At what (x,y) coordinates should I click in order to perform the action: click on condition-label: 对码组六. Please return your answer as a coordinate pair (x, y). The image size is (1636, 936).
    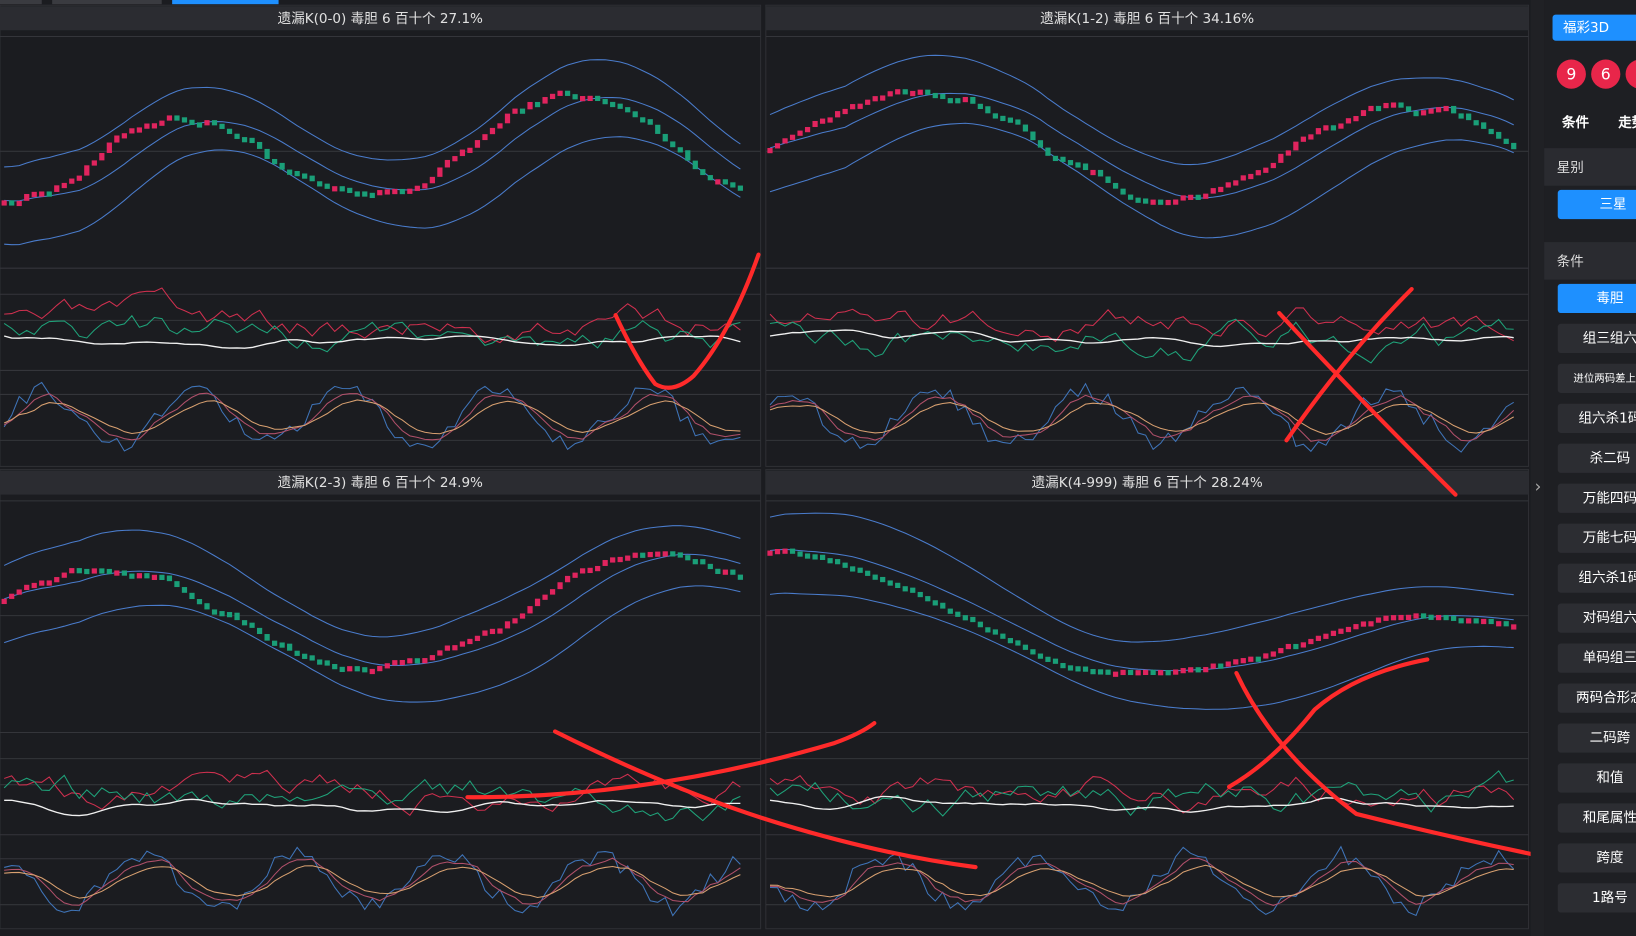
    Looking at the image, I should click on (1609, 618).